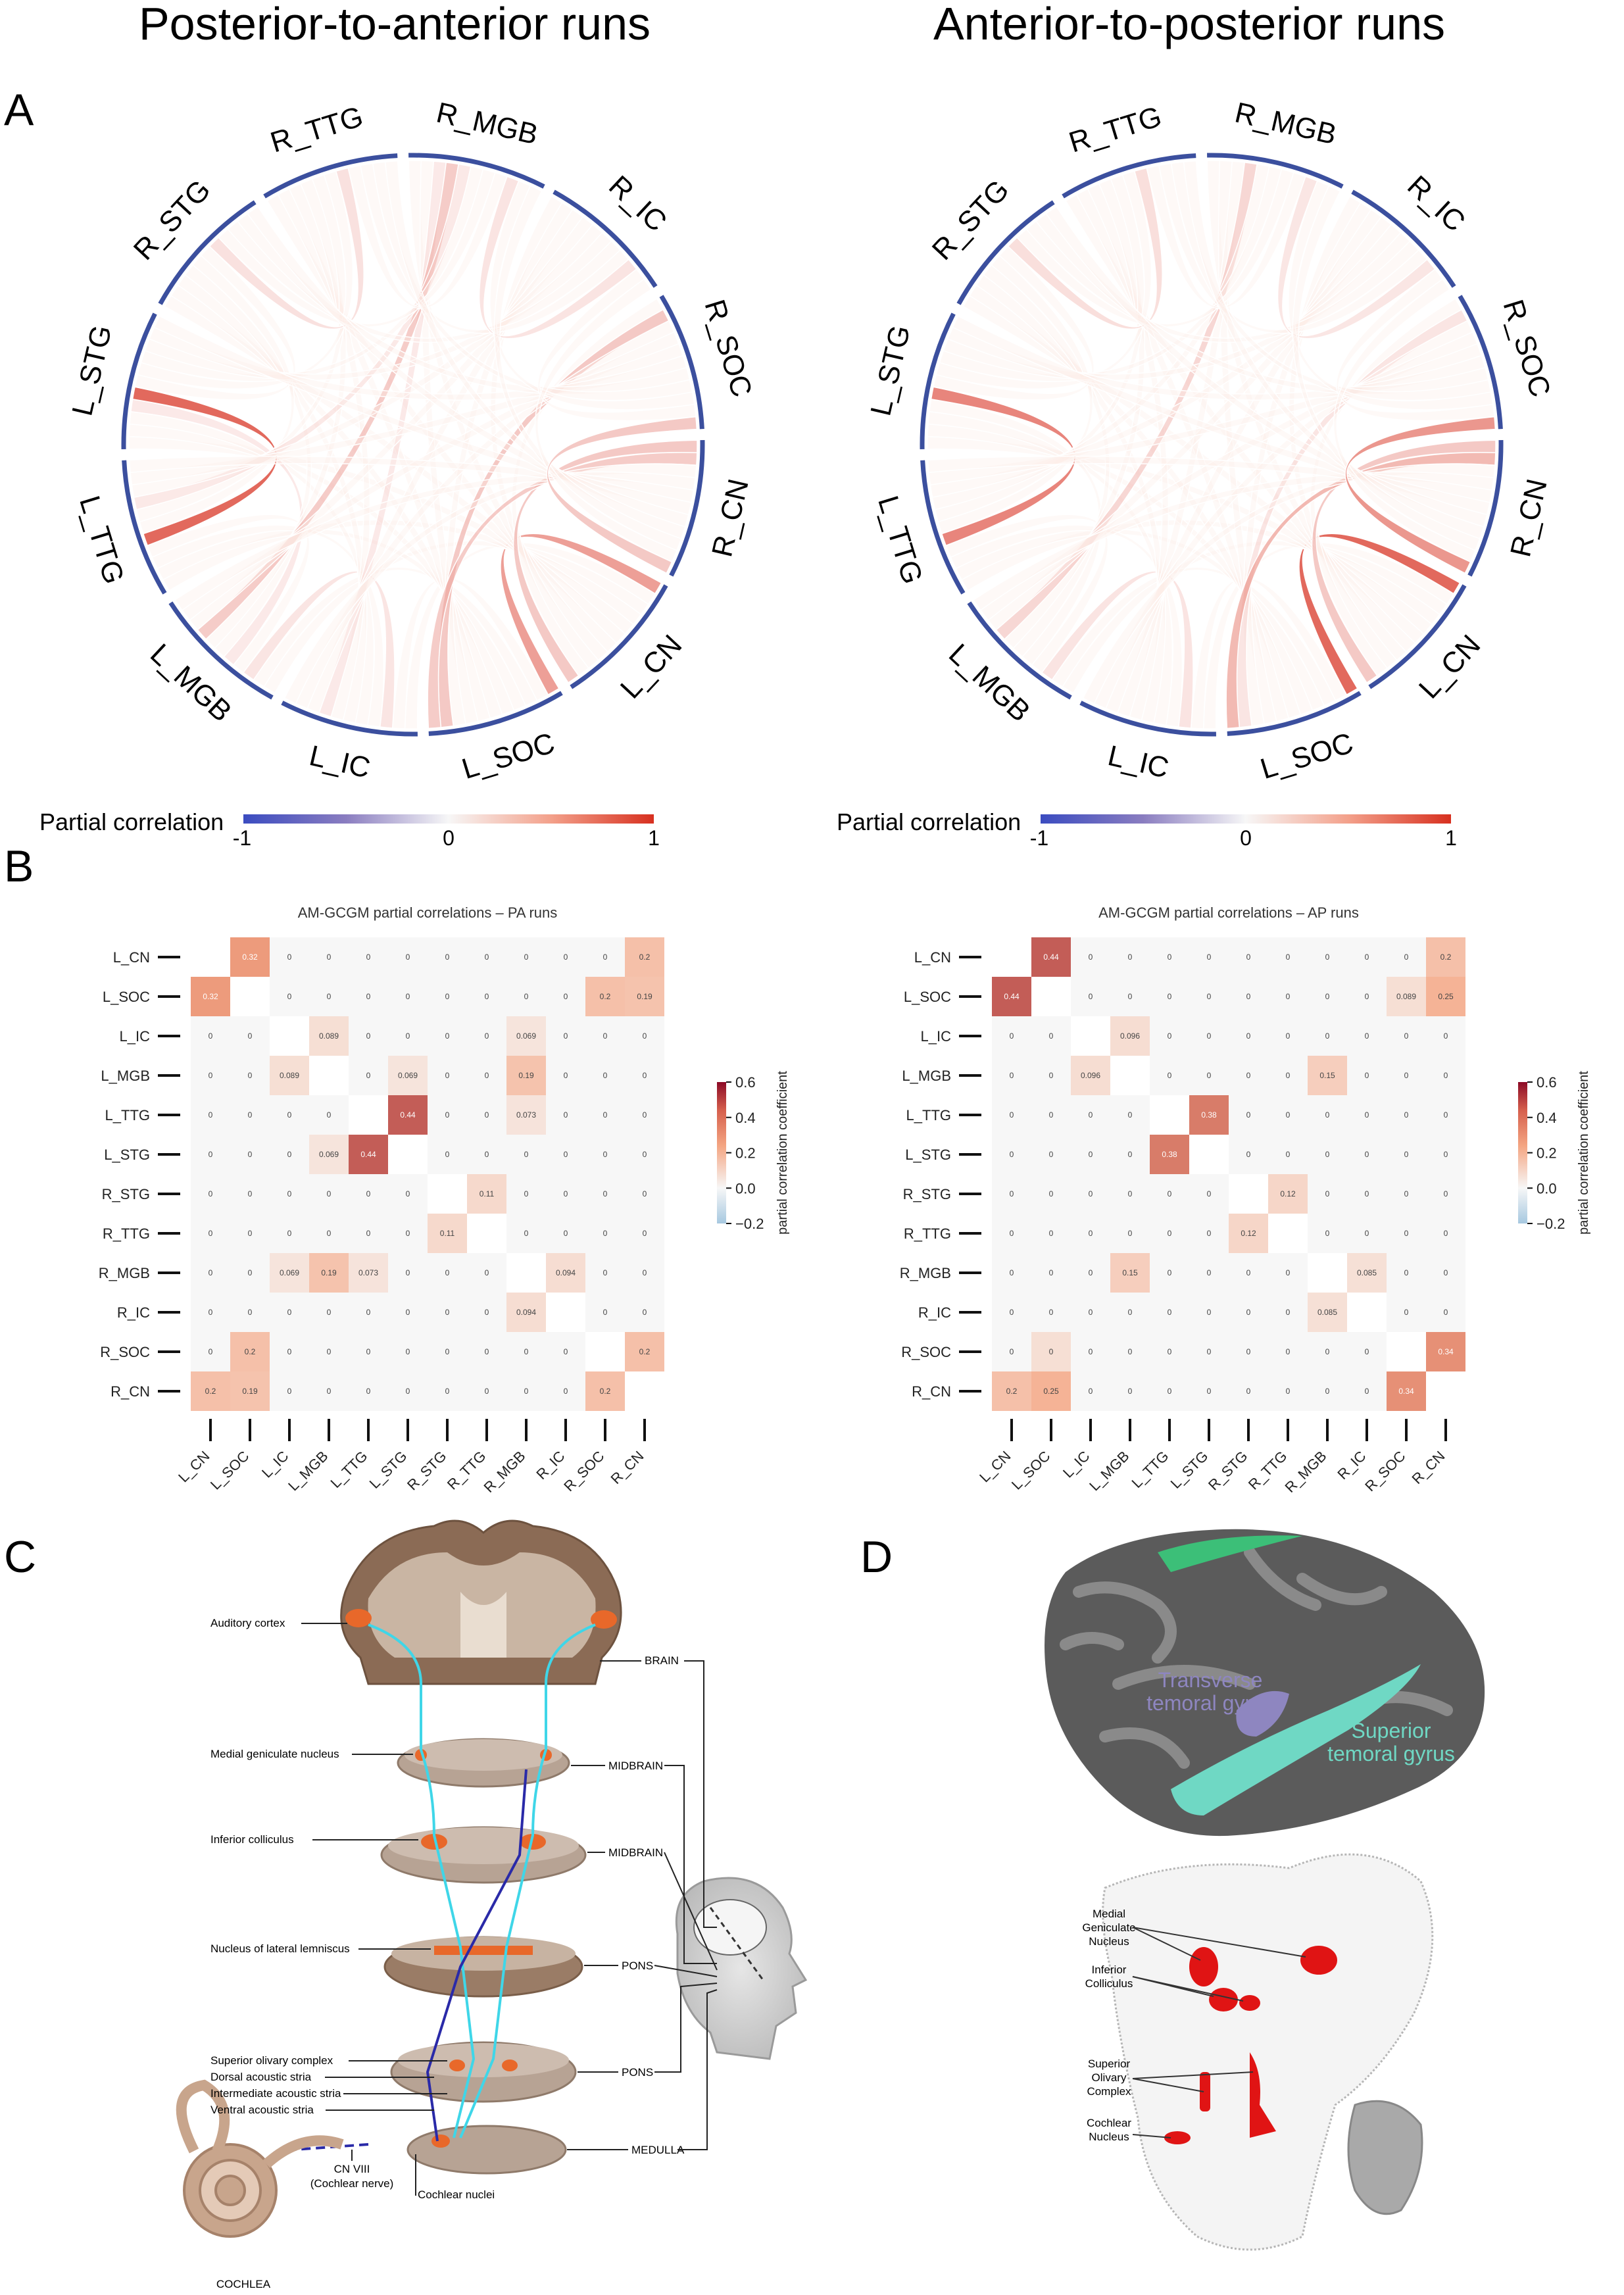 The image size is (1624, 2295). What do you see at coordinates (1246, 838) in the screenshot?
I see `chord-colorbar-mid: 0` at bounding box center [1246, 838].